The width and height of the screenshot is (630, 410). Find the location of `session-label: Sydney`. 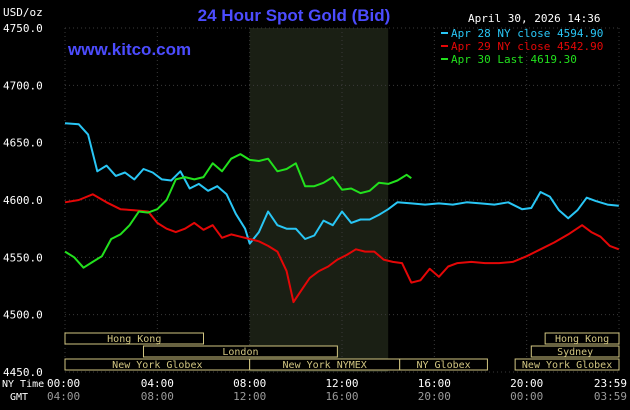

session-label: Sydney is located at coordinates (575, 352).